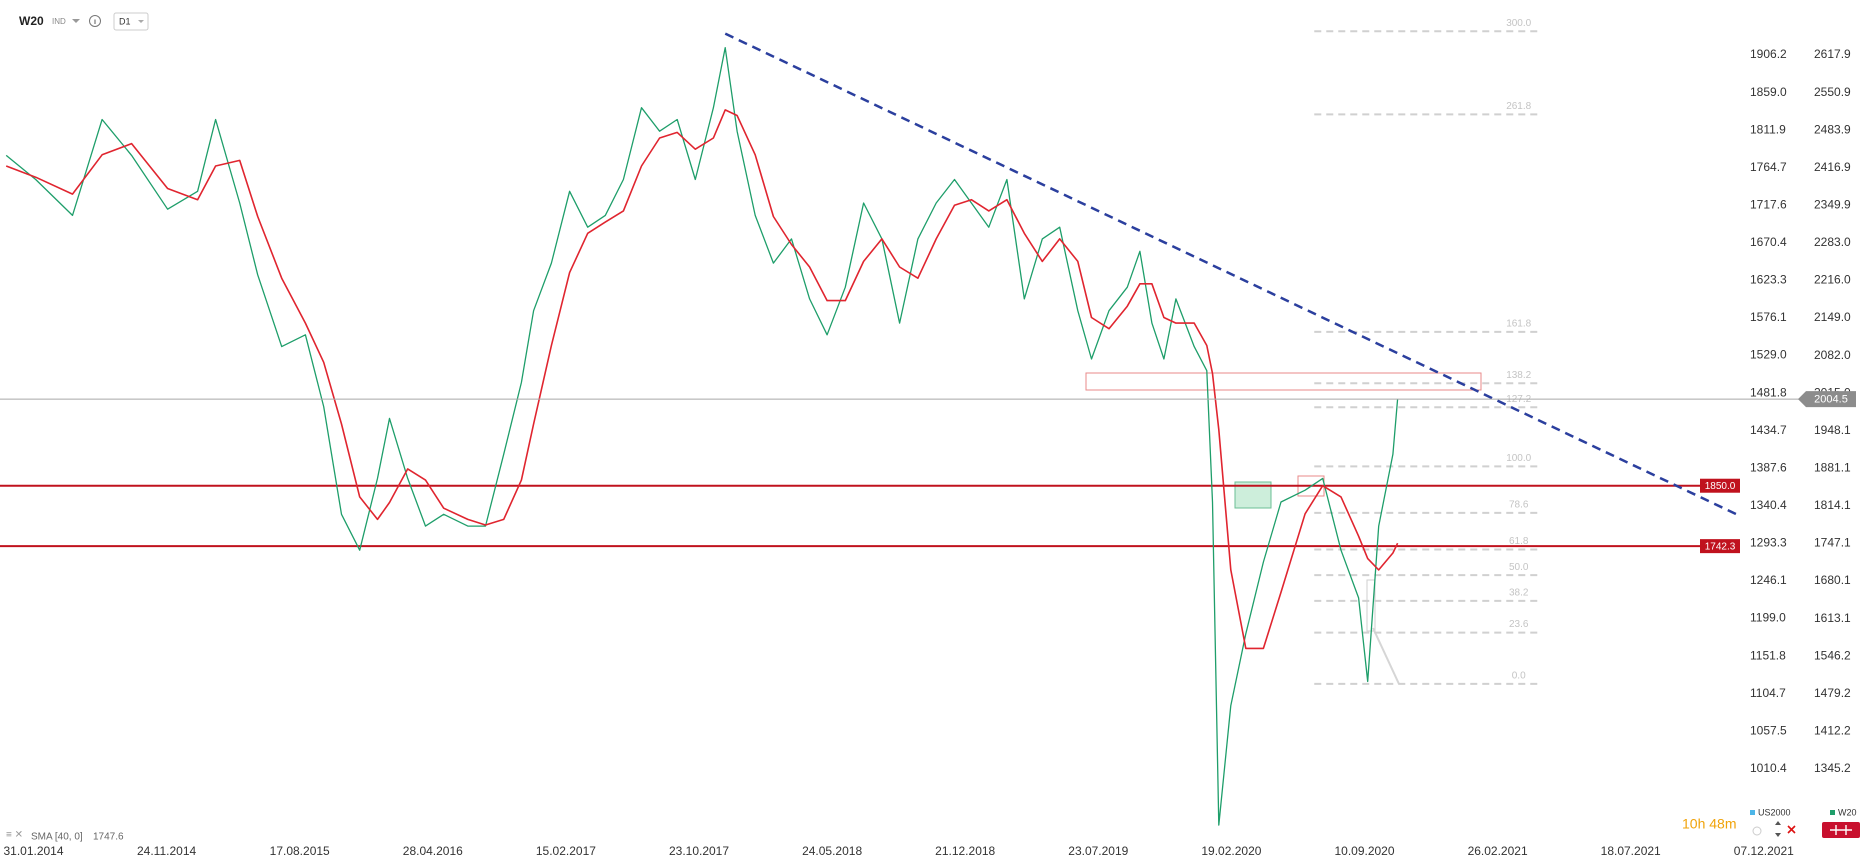 This screenshot has height=865, width=1866. Describe the element at coordinates (1832, 54) in the screenshot. I see `y2-tick-label: 2617.9` at that location.